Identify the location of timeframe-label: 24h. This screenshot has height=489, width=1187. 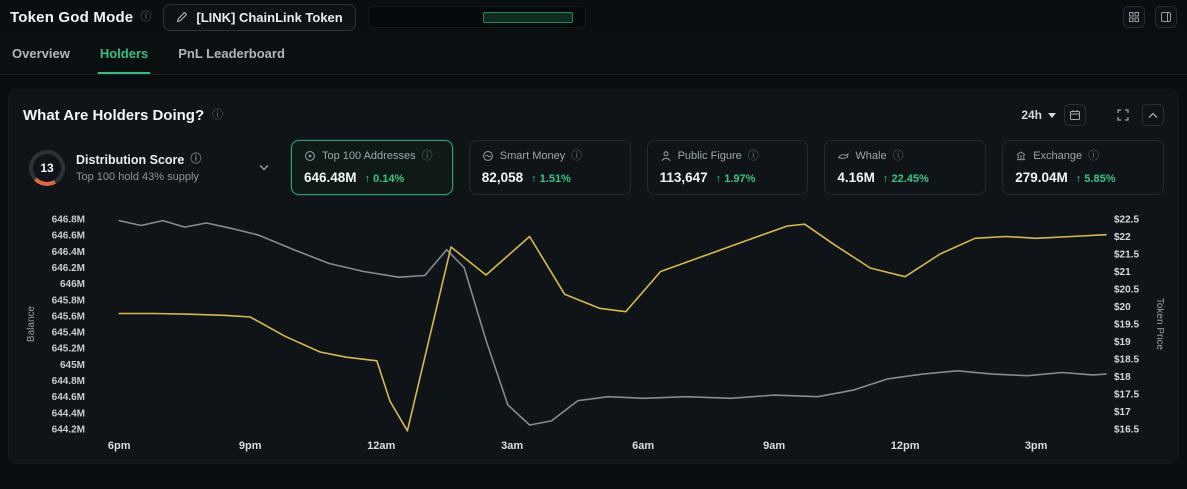
(1031, 115).